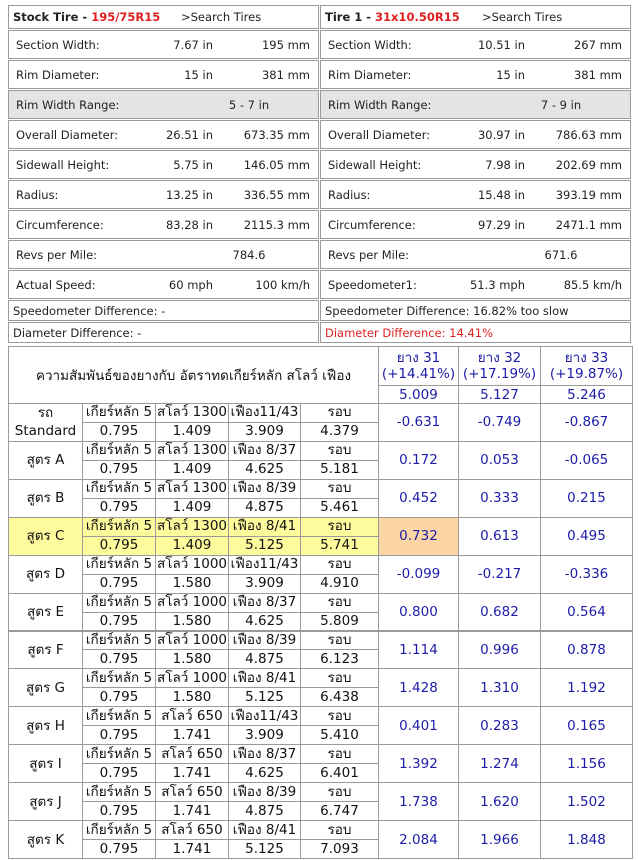 Image resolution: width=638 pixels, height=860 pixels. Describe the element at coordinates (264, 772) in the screenshot. I see `bottom-text: 4.625` at that location.